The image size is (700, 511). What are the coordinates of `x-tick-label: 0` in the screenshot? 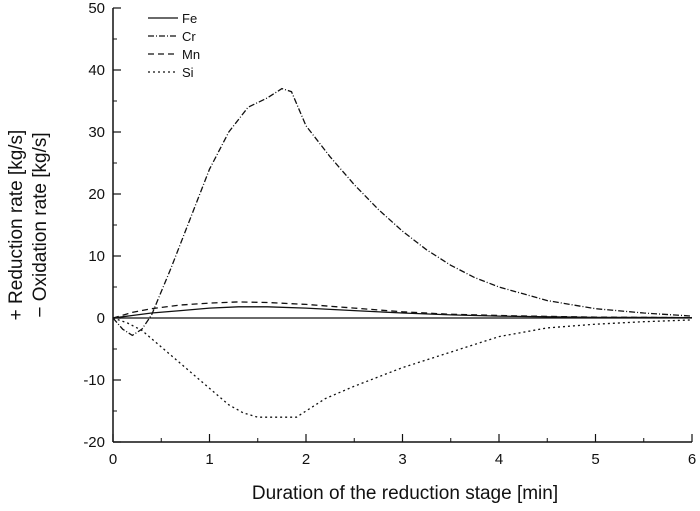 It's located at (113, 459).